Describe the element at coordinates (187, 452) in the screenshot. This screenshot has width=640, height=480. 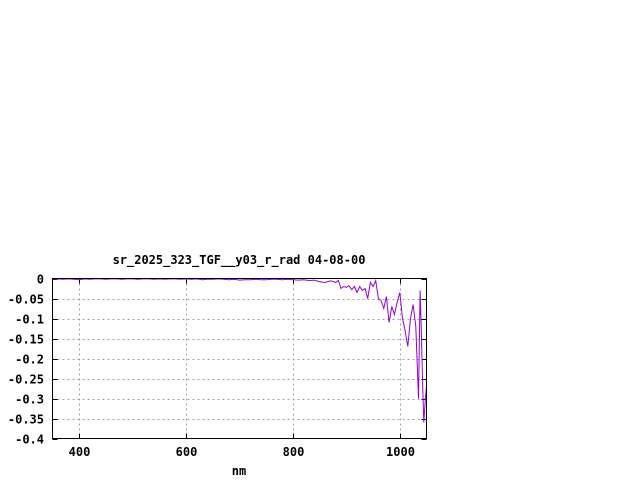
I see `x-tick-label: 600` at that location.